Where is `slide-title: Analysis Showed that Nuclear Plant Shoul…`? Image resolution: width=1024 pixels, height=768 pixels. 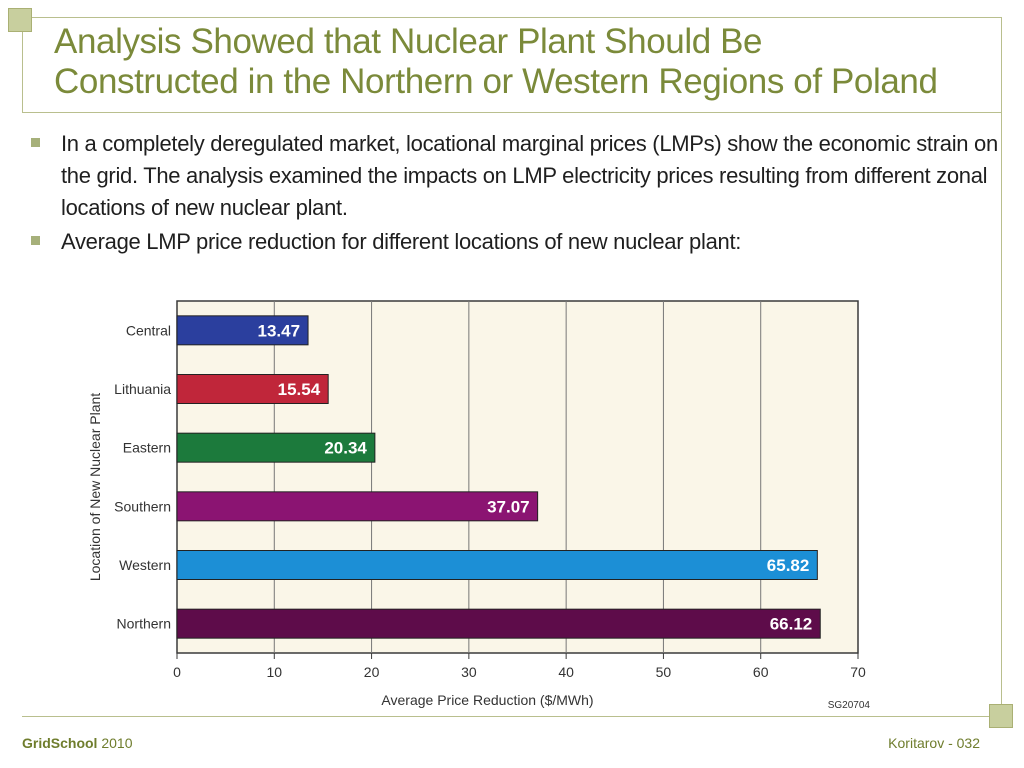
slide-title: Analysis Showed that Nuclear Plant Shoul… is located at coordinates (524, 62).